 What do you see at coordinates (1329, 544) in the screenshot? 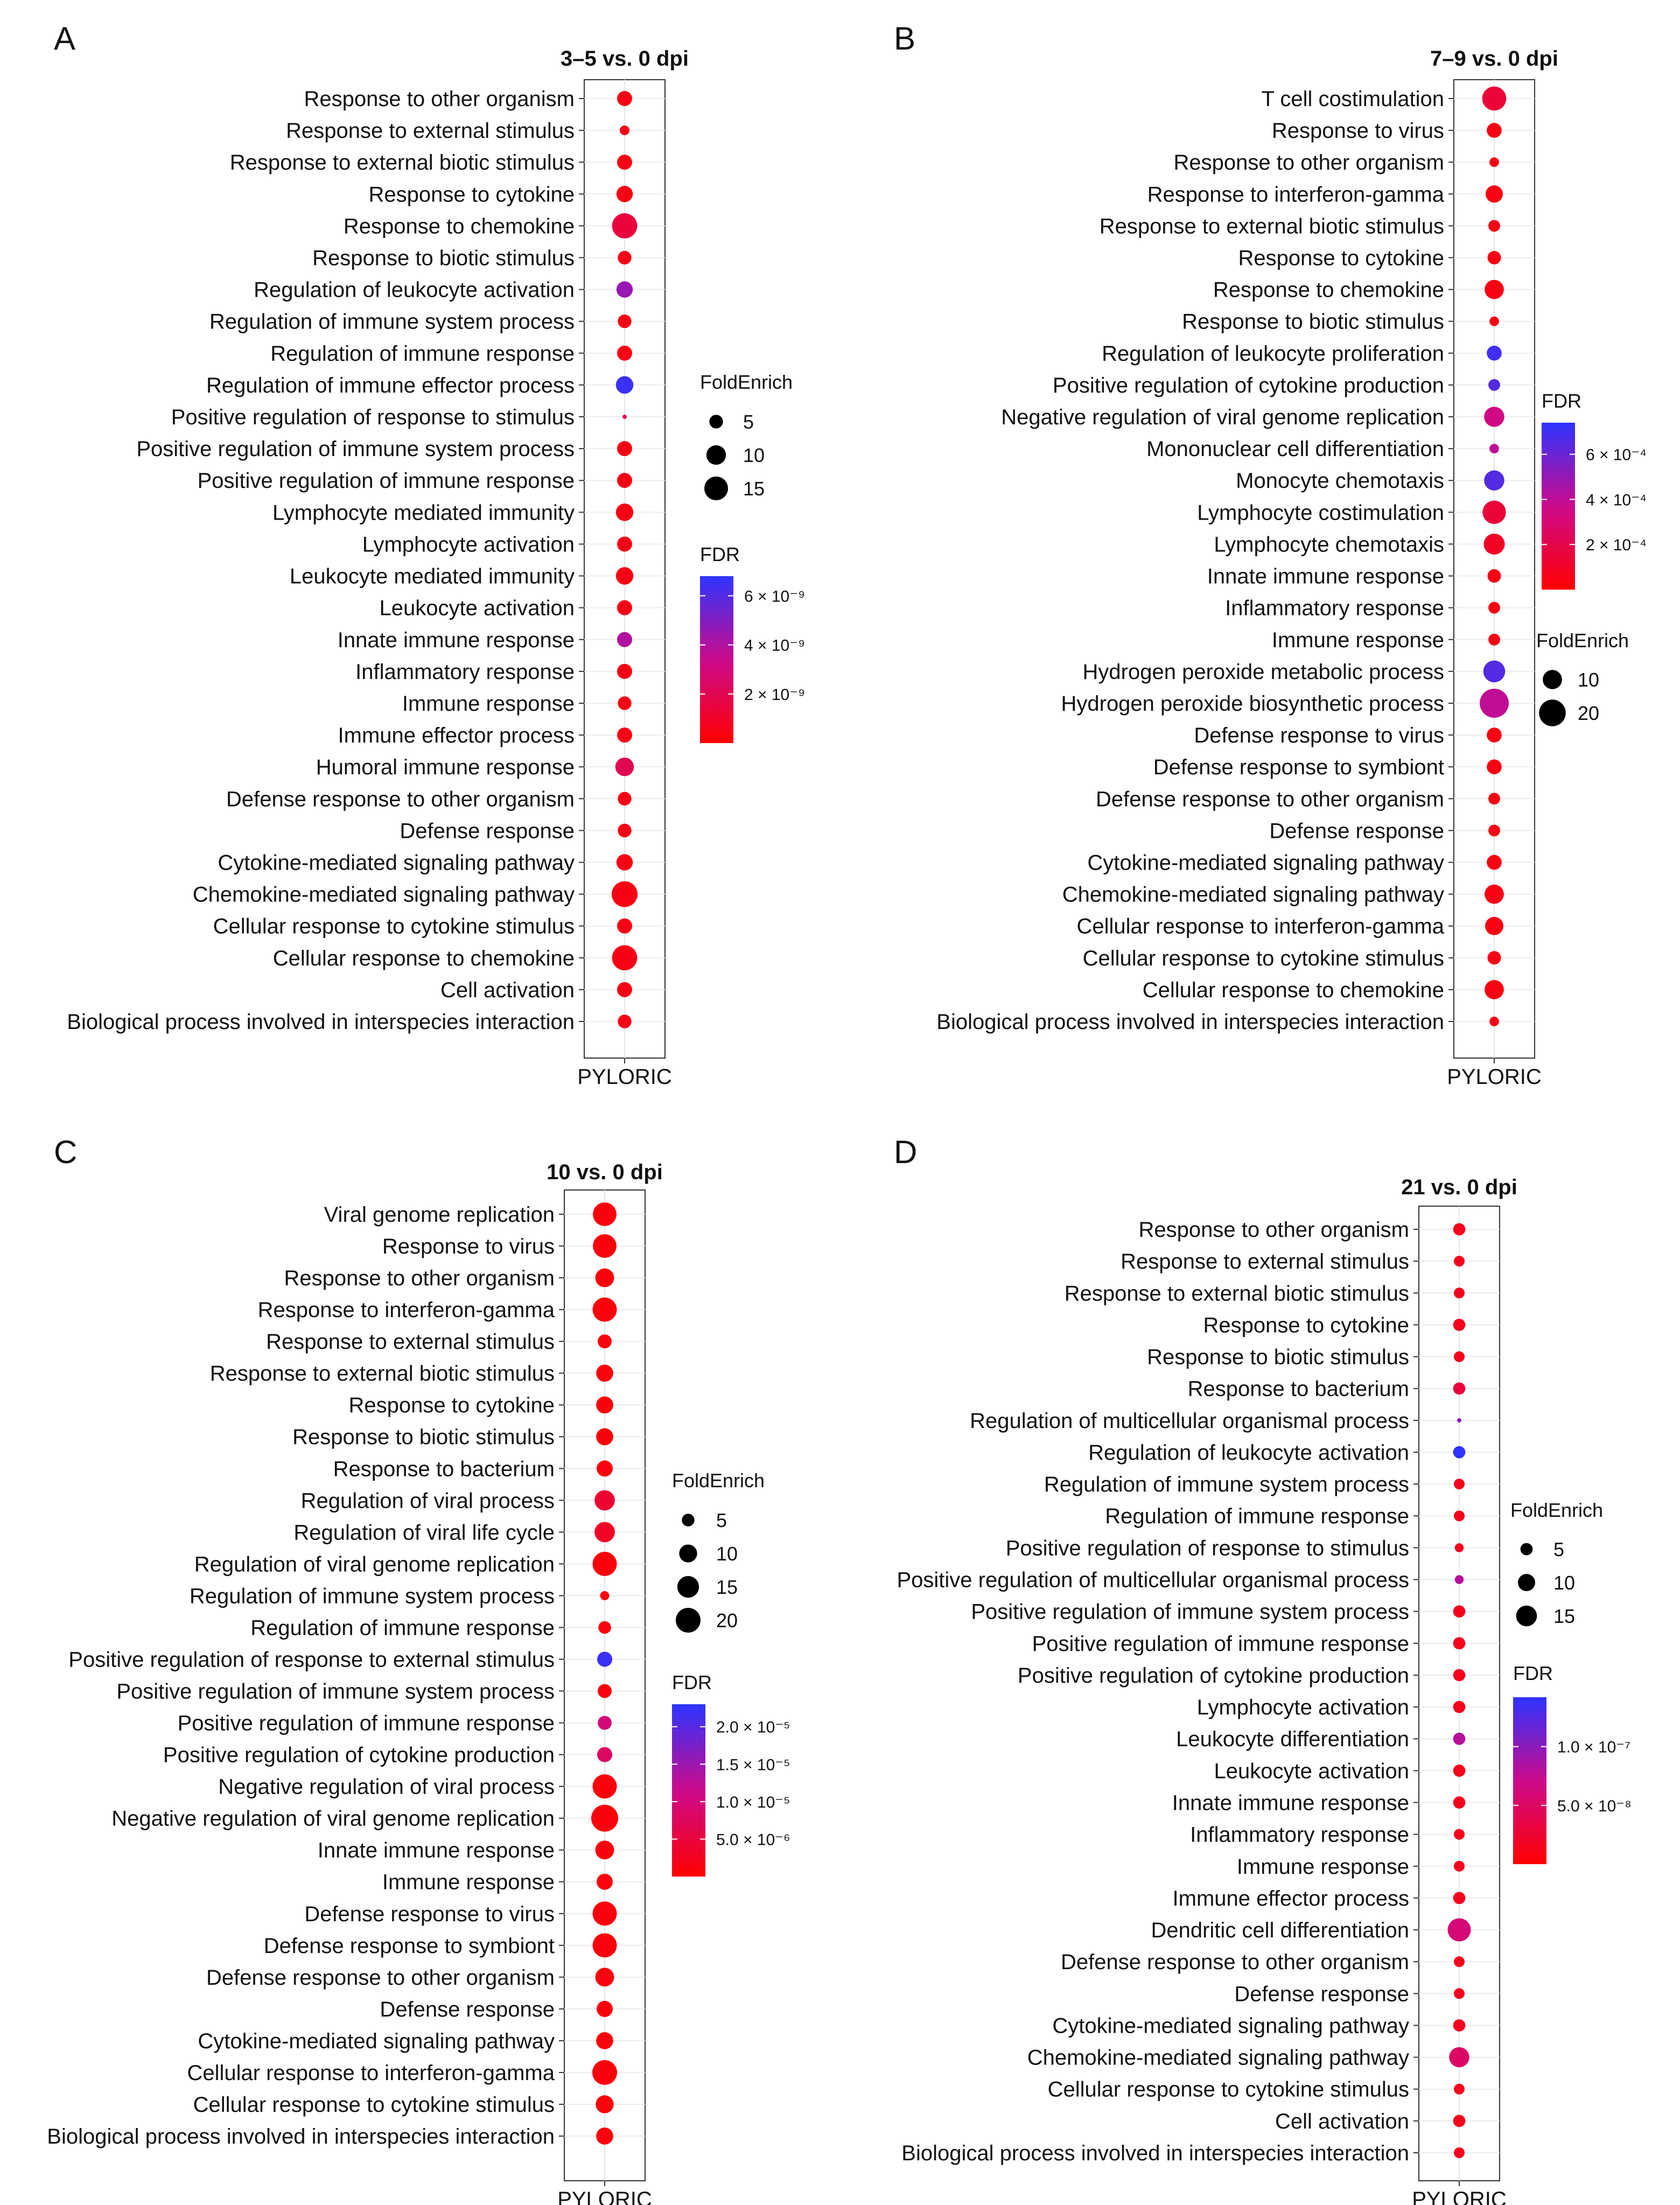
I see `y-tick-label: Lymphocyte chemotaxis` at bounding box center [1329, 544].